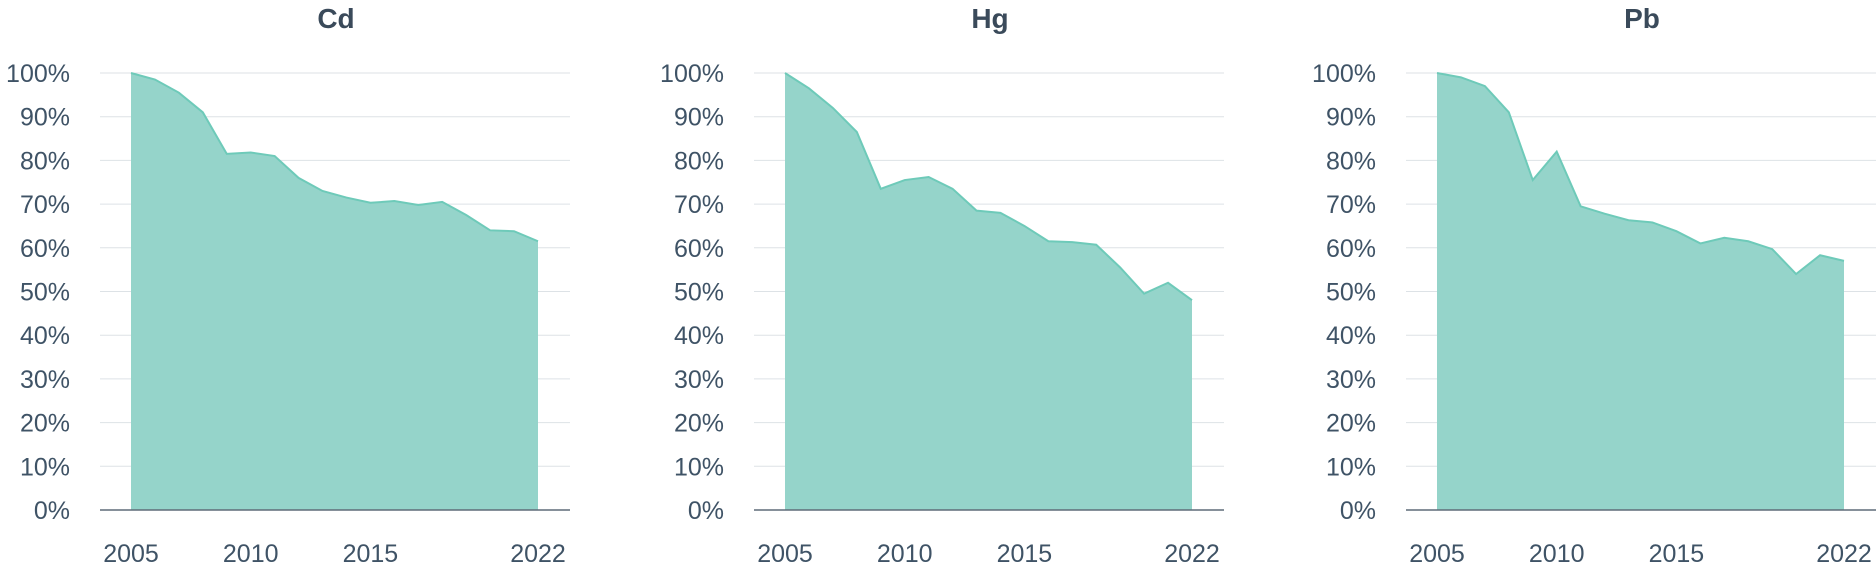 The height and width of the screenshot is (570, 1876). I want to click on chart-title: Pb, so click(1642, 18).